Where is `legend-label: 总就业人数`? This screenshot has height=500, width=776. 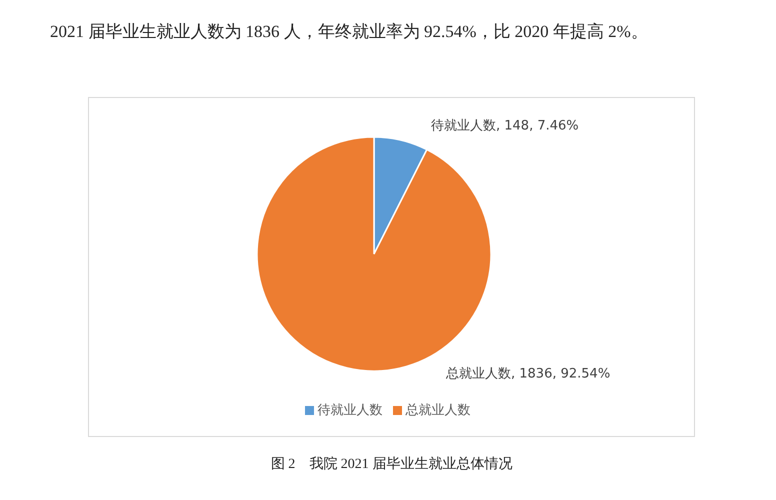 legend-label: 总就业人数 is located at coordinates (438, 410).